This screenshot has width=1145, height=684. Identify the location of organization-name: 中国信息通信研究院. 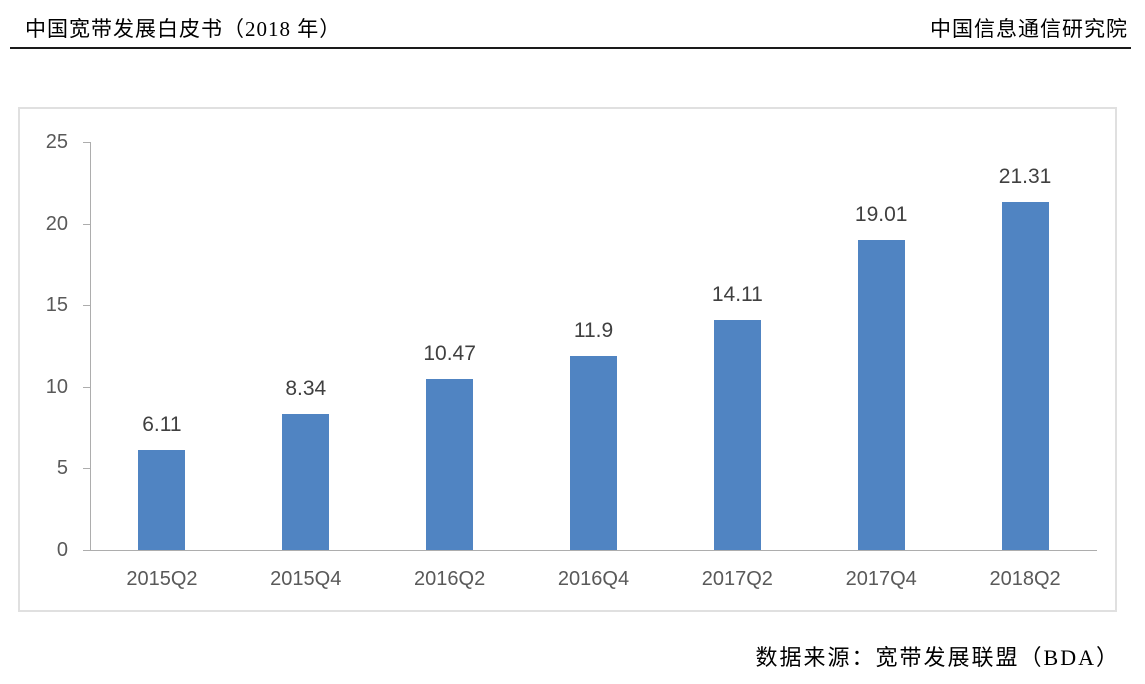
(1029, 29).